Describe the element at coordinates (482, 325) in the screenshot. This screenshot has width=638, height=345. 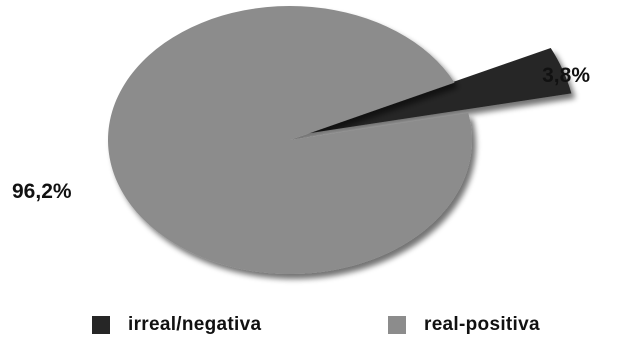
I see `legend-label-real-positiva: real-positiva` at that location.